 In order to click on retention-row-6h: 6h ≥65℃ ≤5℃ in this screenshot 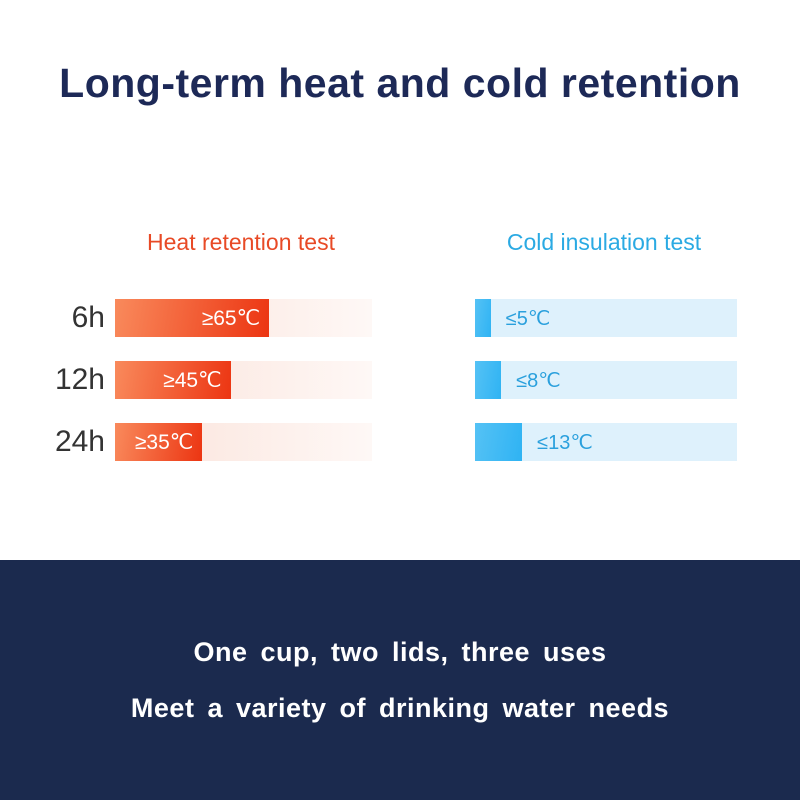, I will do `click(400, 318)`.